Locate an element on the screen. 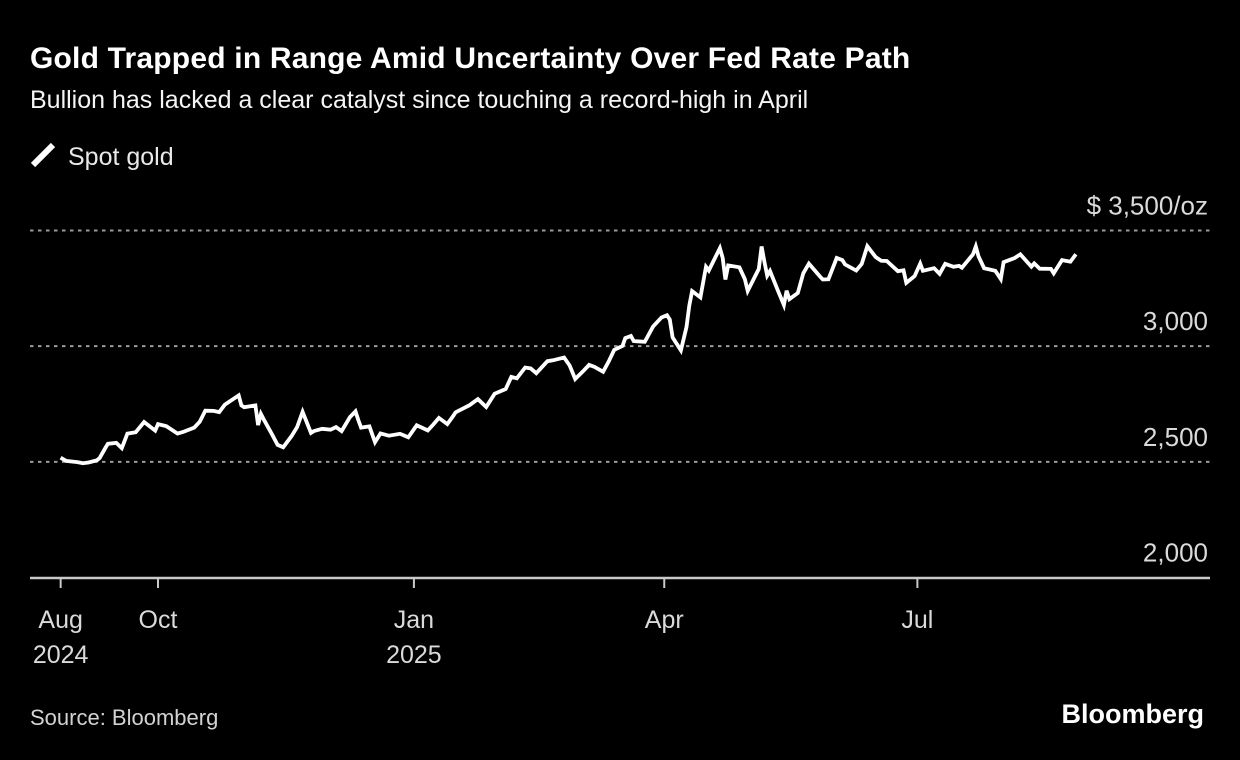 This screenshot has height=760, width=1240. y-axis-label: $ 3,500/oz is located at coordinates (1147, 206).